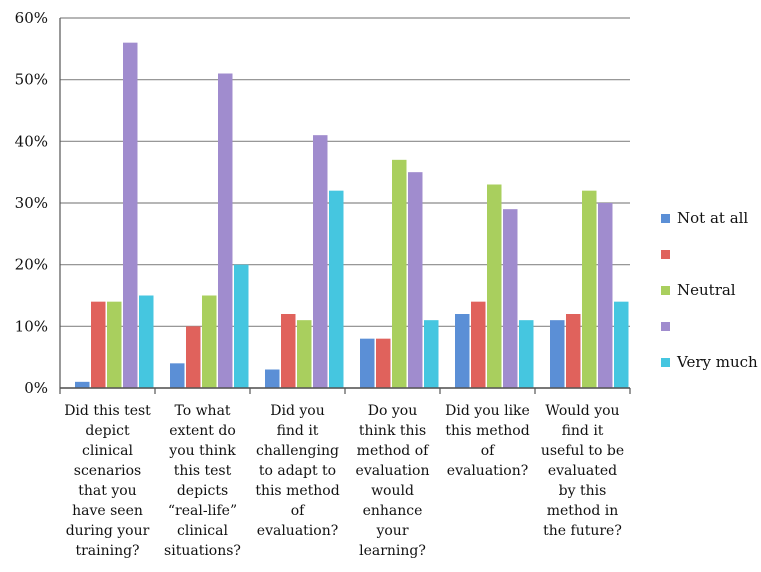  I want to click on category-label: your, so click(391, 531).